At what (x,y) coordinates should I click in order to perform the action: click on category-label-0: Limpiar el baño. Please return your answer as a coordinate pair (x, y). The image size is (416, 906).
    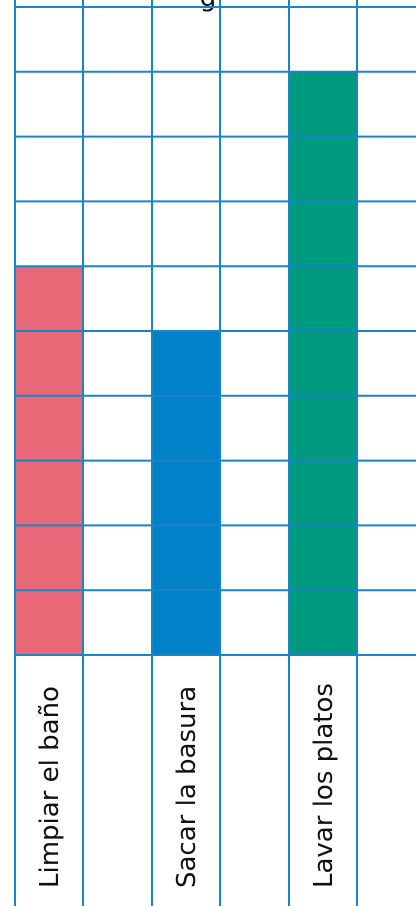
    Looking at the image, I should click on (50, 787).